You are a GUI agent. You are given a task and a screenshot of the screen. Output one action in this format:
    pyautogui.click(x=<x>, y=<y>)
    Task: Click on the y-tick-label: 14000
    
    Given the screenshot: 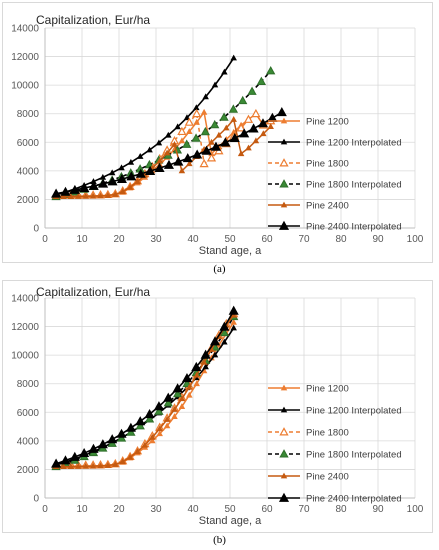 What is the action you would take?
    pyautogui.click(x=25, y=29)
    